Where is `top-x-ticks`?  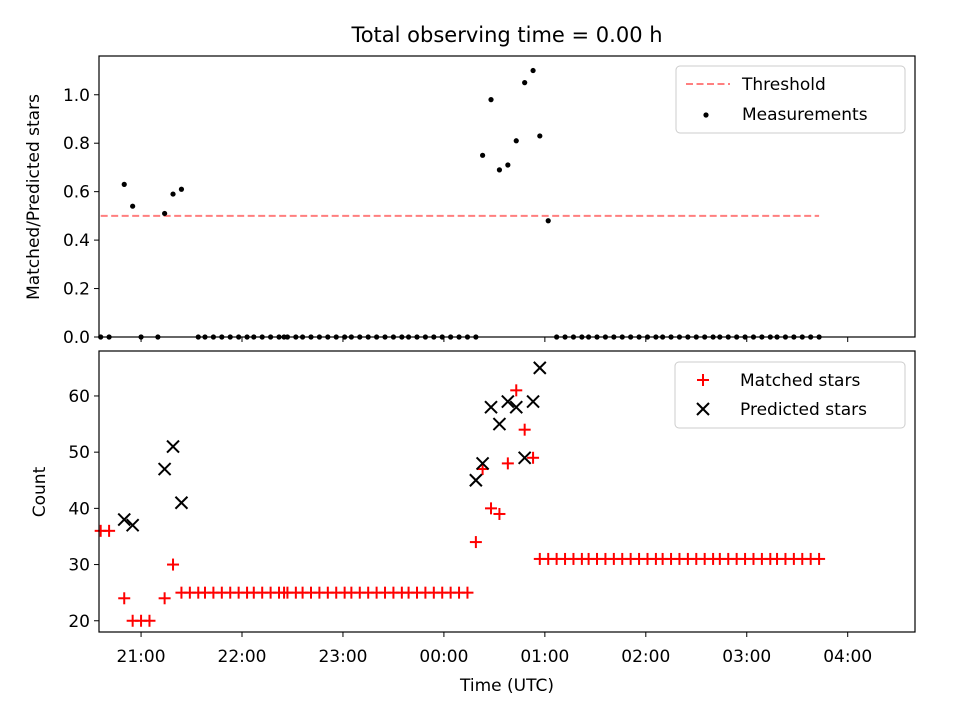 top-x-ticks is located at coordinates (494, 339).